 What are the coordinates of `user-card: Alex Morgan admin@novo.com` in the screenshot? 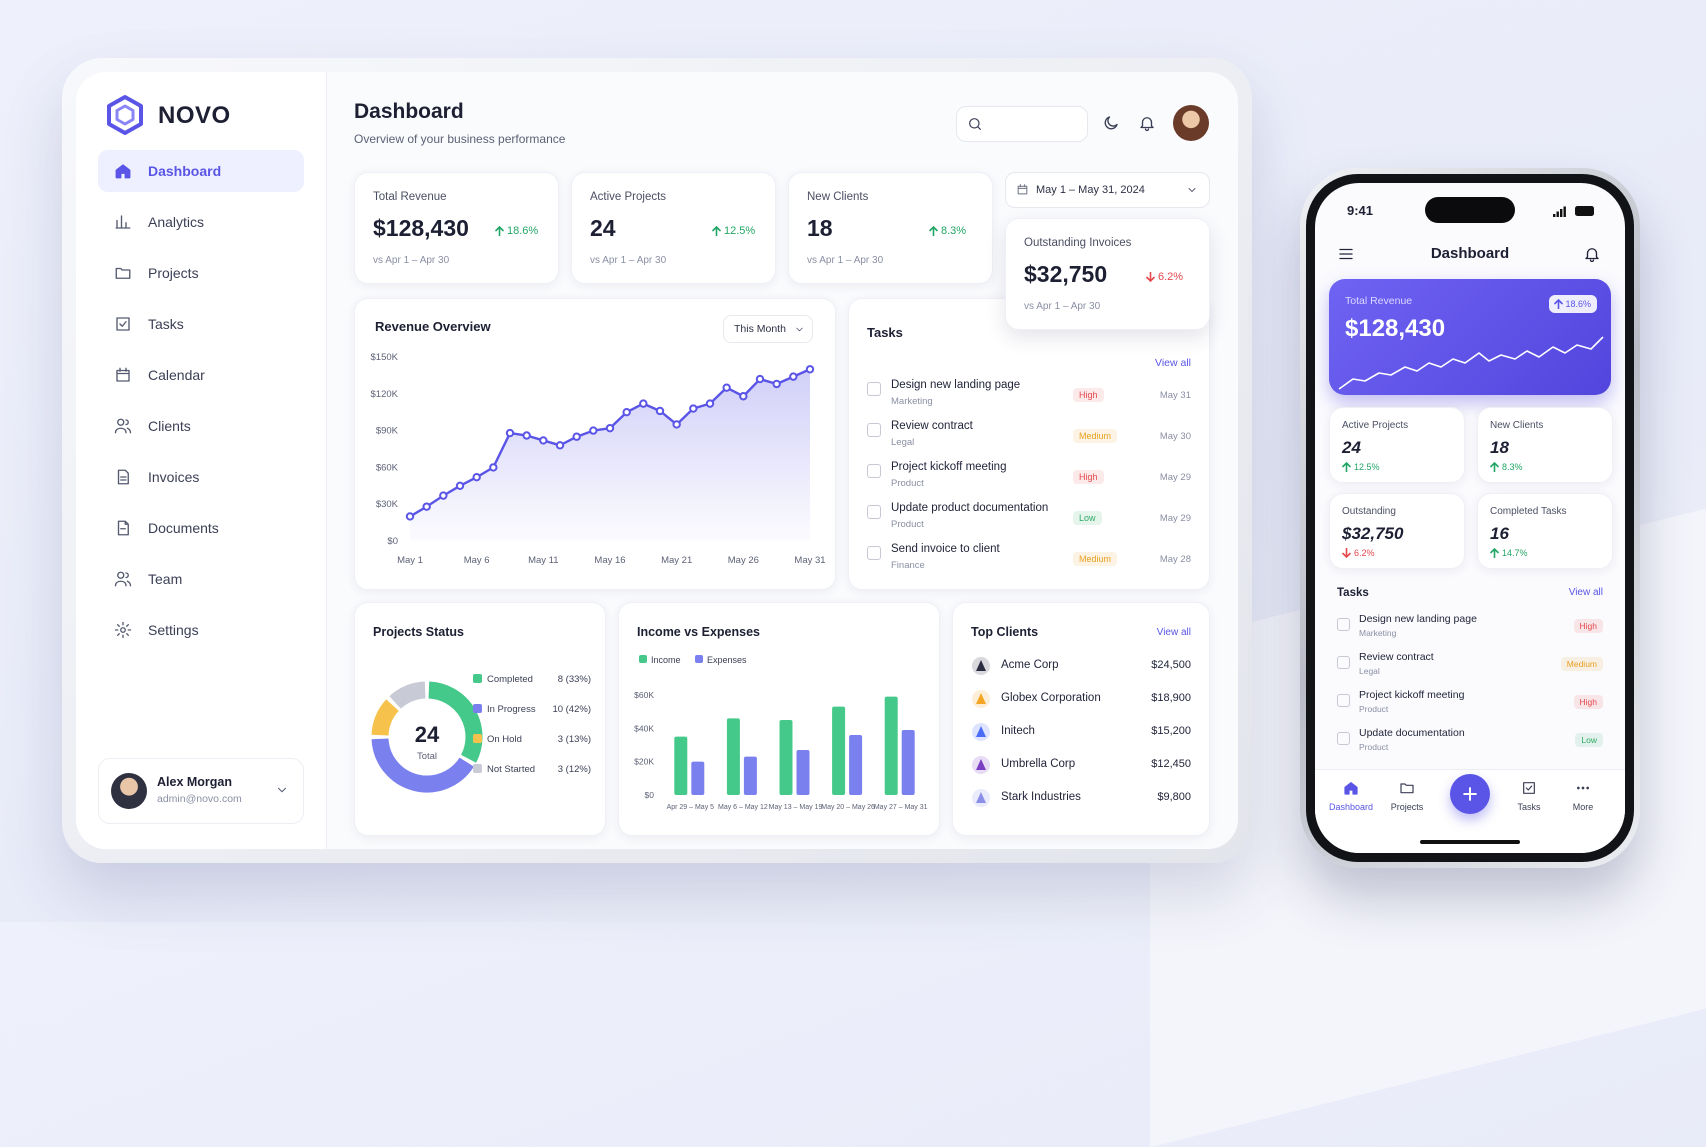 It's located at (201, 791).